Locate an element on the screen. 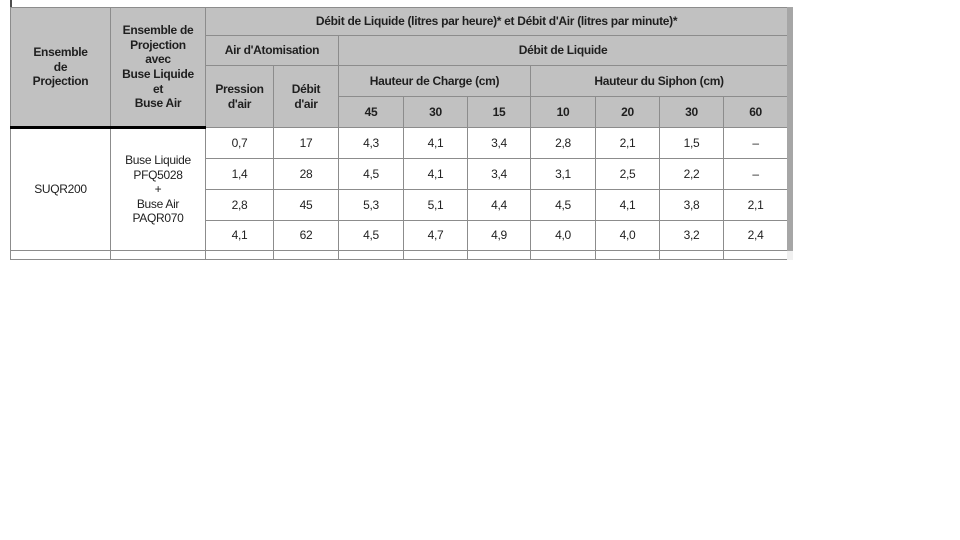  air-pressure-header: Pression d'air is located at coordinates (239, 96).